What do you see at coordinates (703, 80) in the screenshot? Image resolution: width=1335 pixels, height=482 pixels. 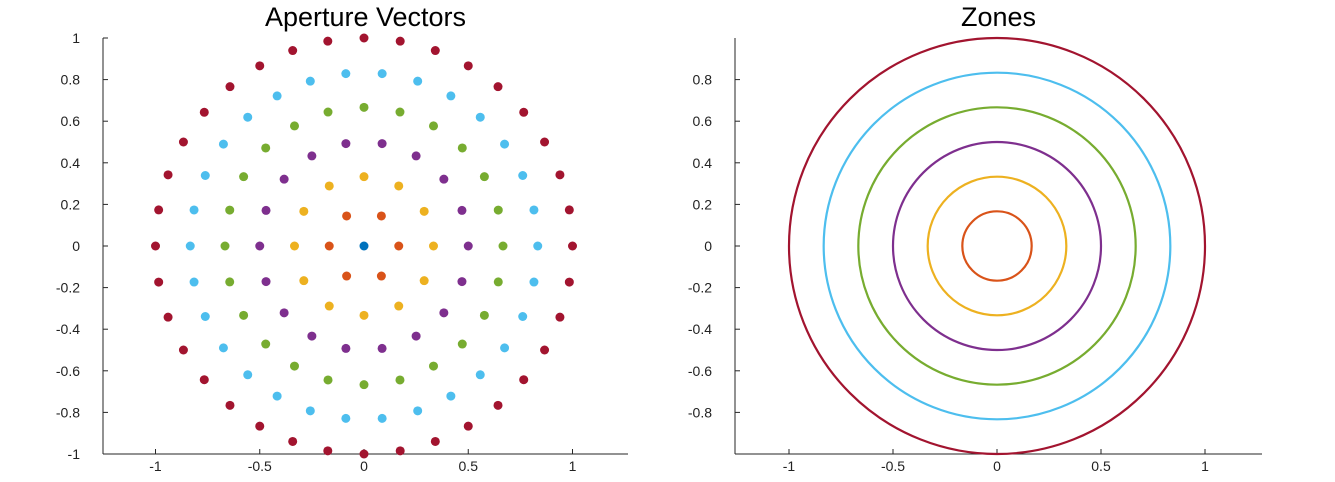 I see `y-tick-label: 0.8` at bounding box center [703, 80].